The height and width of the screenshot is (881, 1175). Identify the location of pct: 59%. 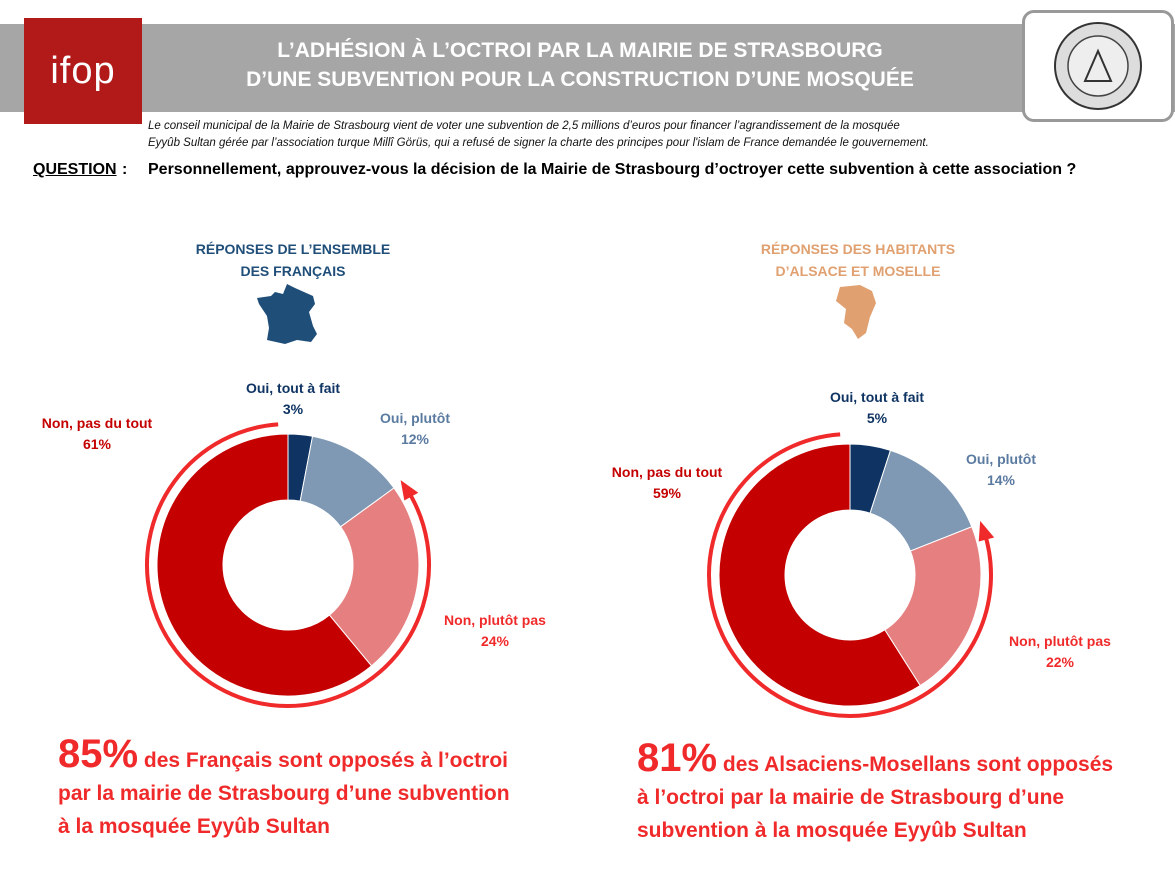
(667, 493).